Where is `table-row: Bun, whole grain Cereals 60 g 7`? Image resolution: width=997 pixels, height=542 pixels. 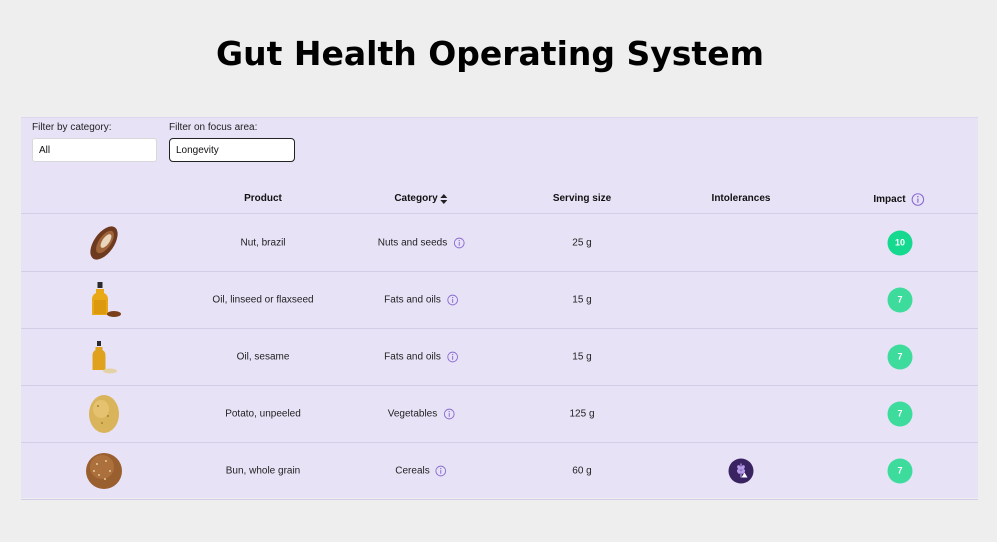
table-row: Bun, whole grain Cereals 60 g 7 is located at coordinates (499, 471).